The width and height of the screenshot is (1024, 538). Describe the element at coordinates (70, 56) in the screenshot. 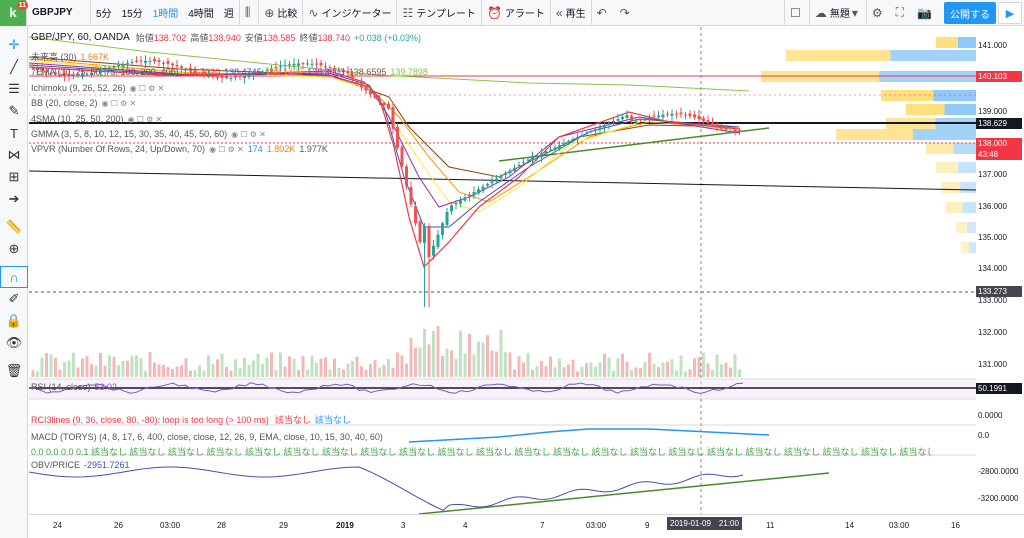

I see `indicator-legend-1: 未来高 (30) 1.667K` at that location.